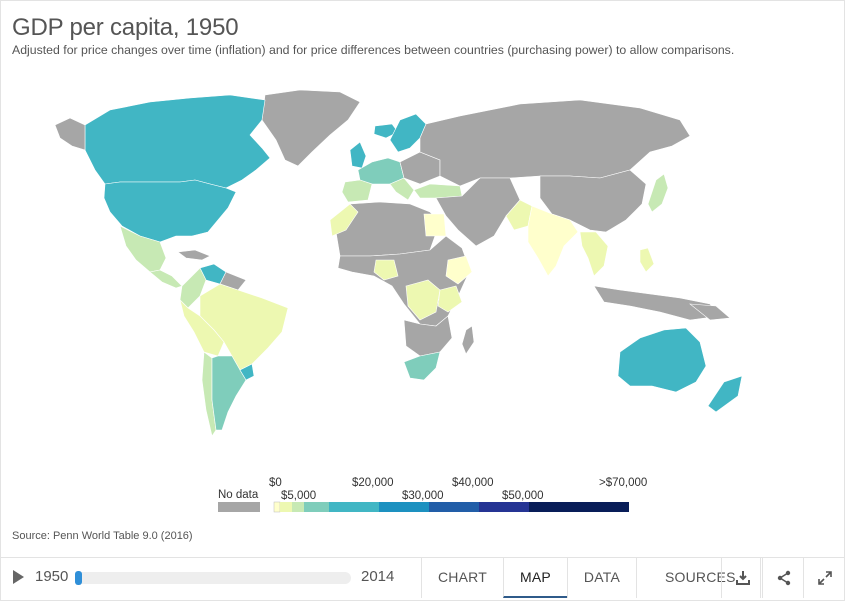  Describe the element at coordinates (357, 191) in the screenshot. I see `iberia-region` at that location.